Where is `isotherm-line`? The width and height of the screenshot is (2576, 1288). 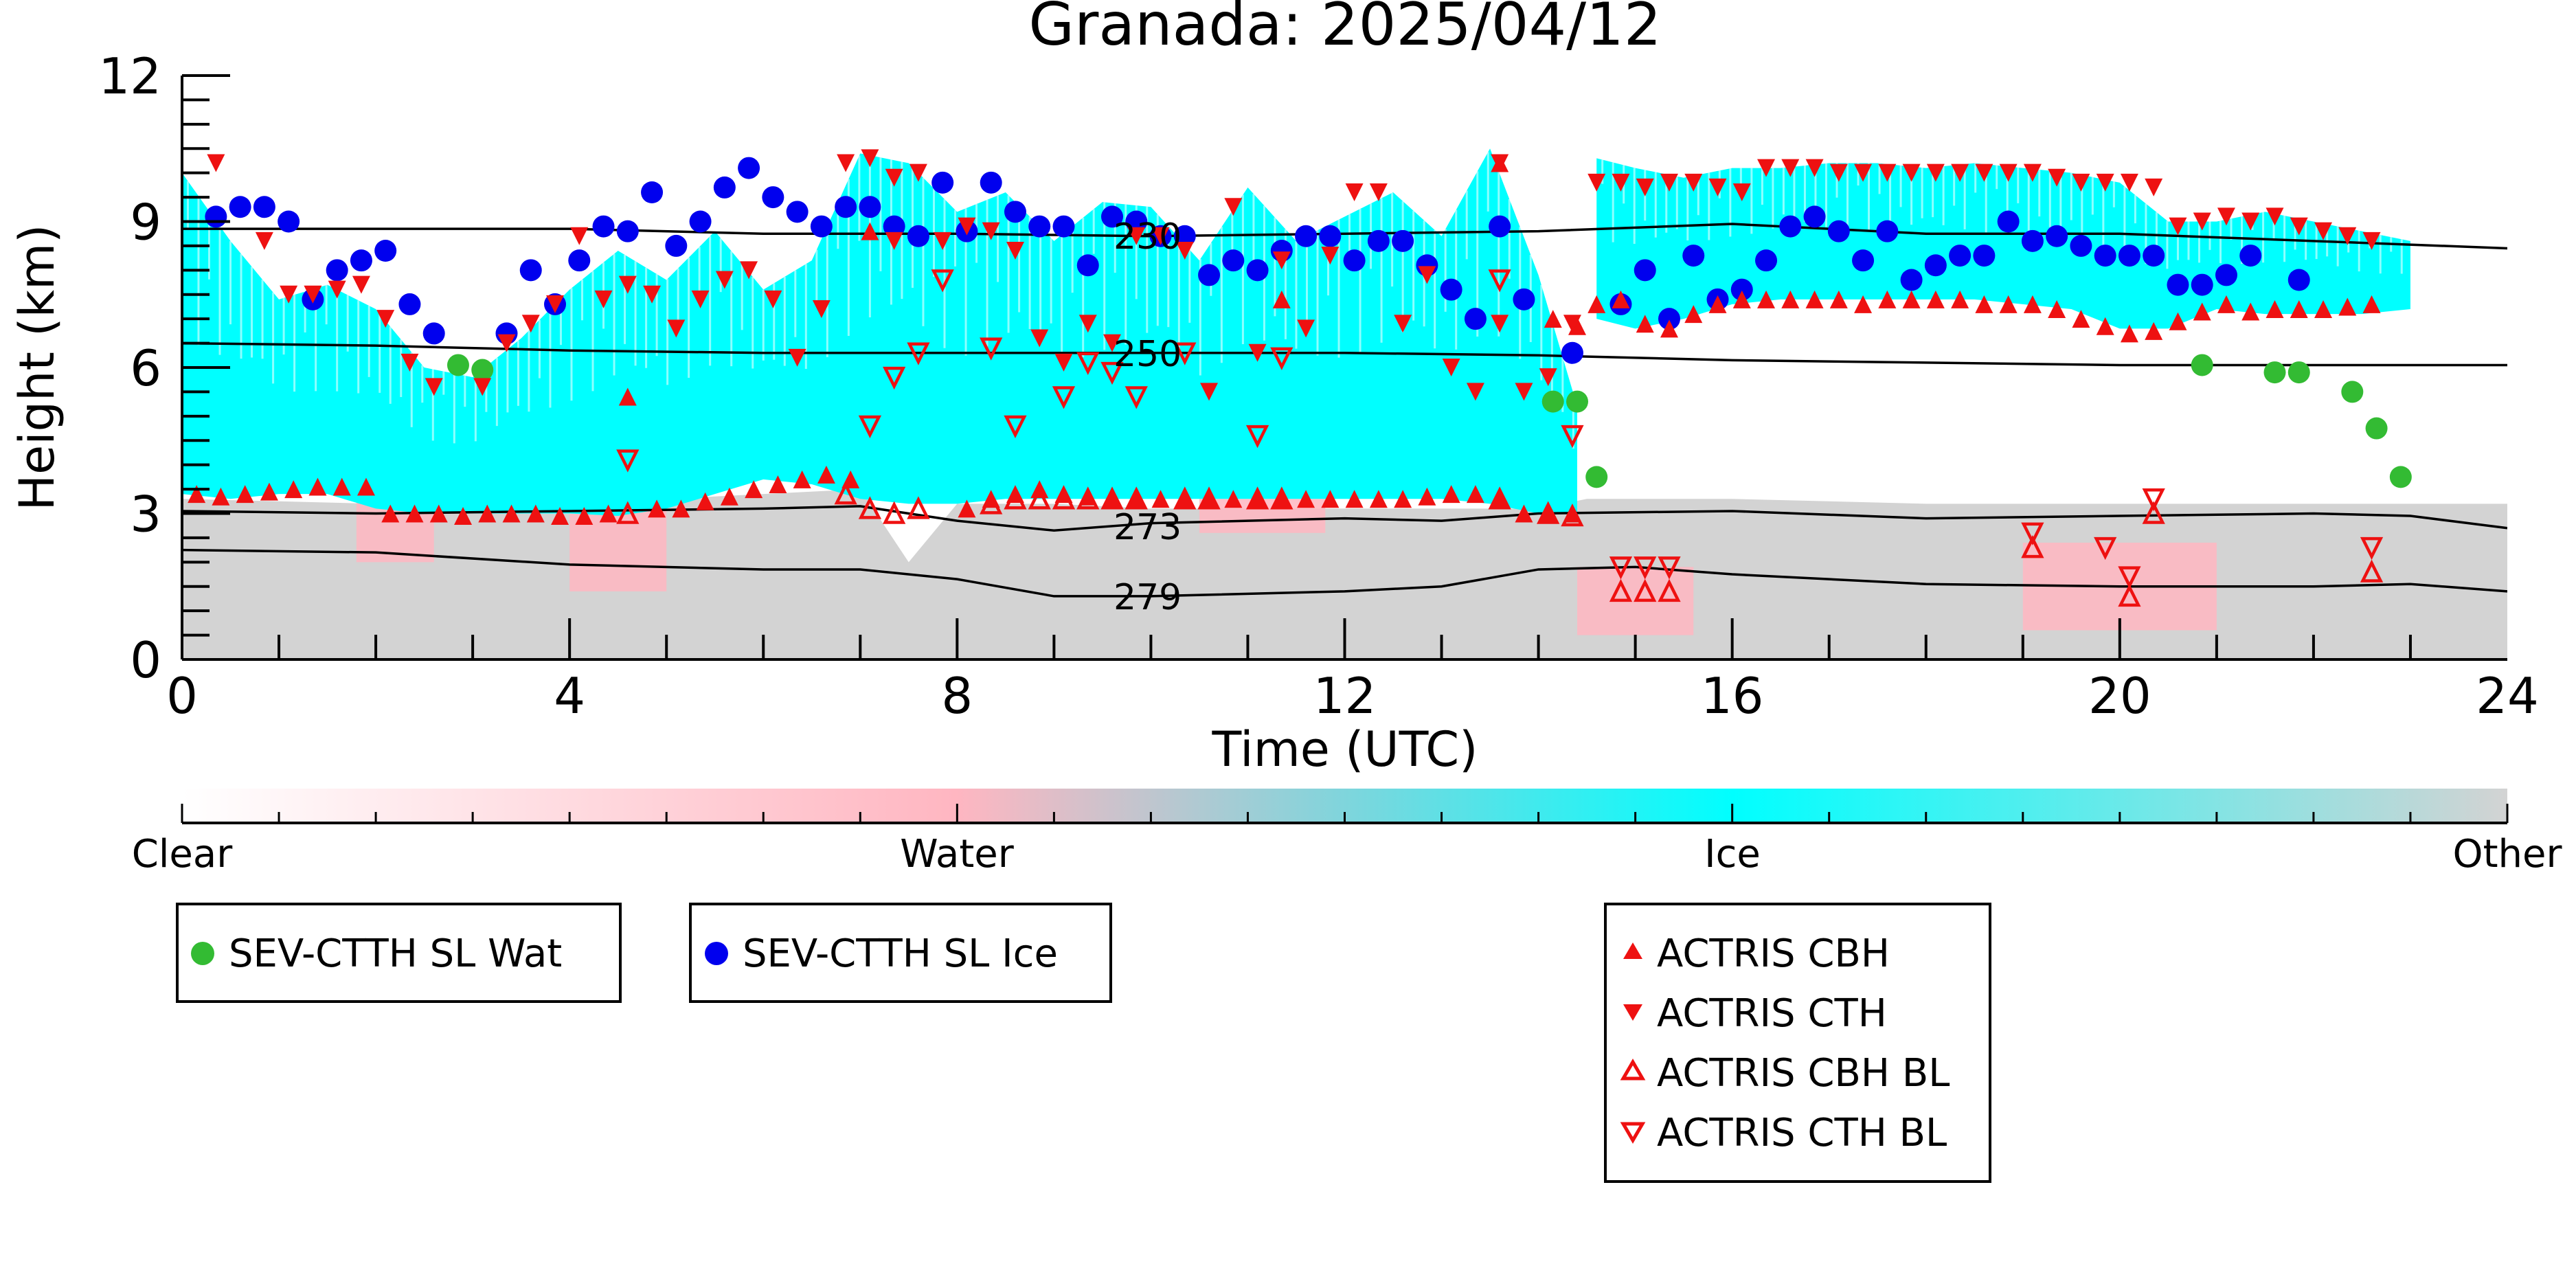 isotherm-line is located at coordinates (1344, 236).